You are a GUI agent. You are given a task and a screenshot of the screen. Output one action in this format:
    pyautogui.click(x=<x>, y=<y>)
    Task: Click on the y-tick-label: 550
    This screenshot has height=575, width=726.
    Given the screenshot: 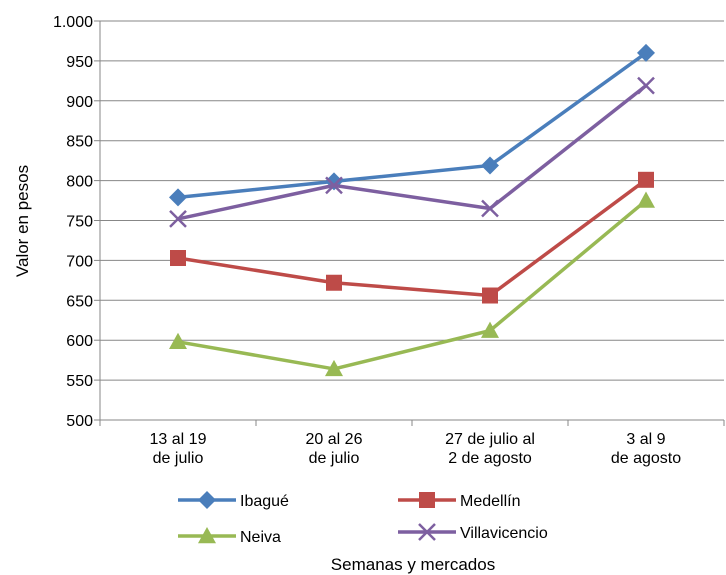 What is the action you would take?
    pyautogui.click(x=79, y=381)
    